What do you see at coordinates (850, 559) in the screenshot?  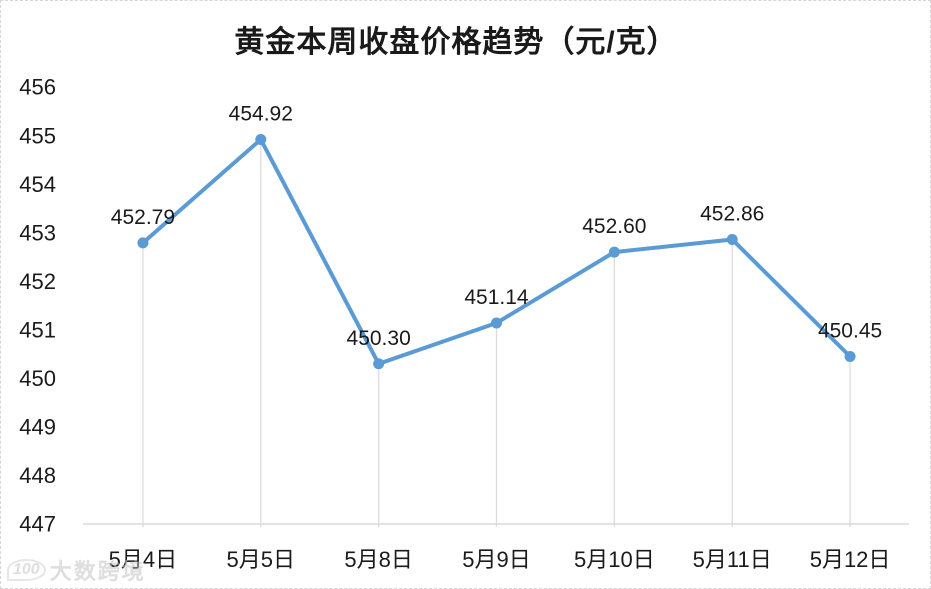 I see `x-tick-label: 5月12日` at bounding box center [850, 559].